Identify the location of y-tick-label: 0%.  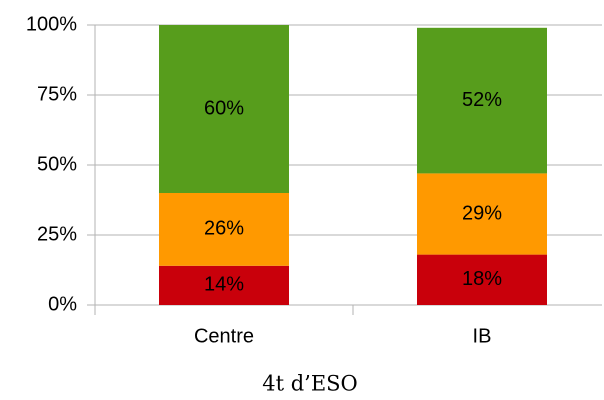
(62, 304).